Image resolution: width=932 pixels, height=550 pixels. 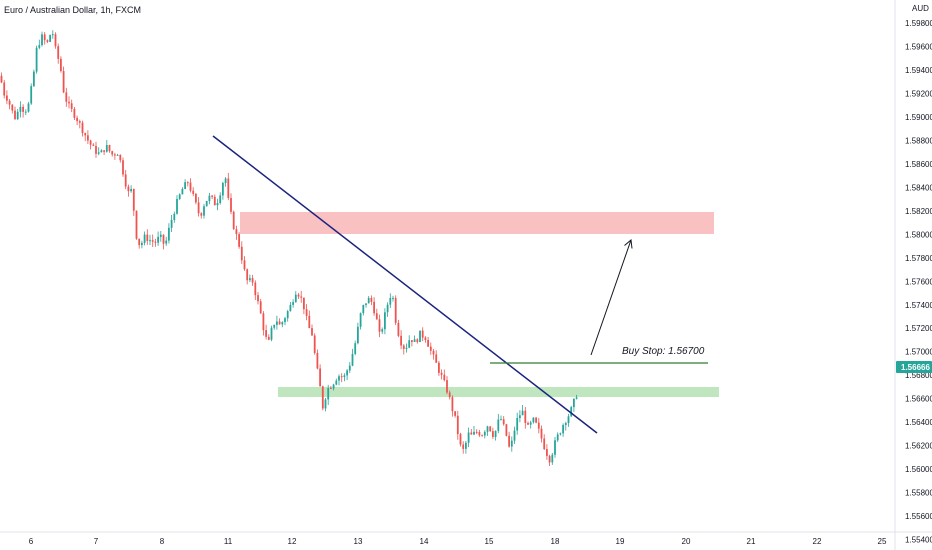 What do you see at coordinates (477, 223) in the screenshot?
I see `resistance-zone` at bounding box center [477, 223].